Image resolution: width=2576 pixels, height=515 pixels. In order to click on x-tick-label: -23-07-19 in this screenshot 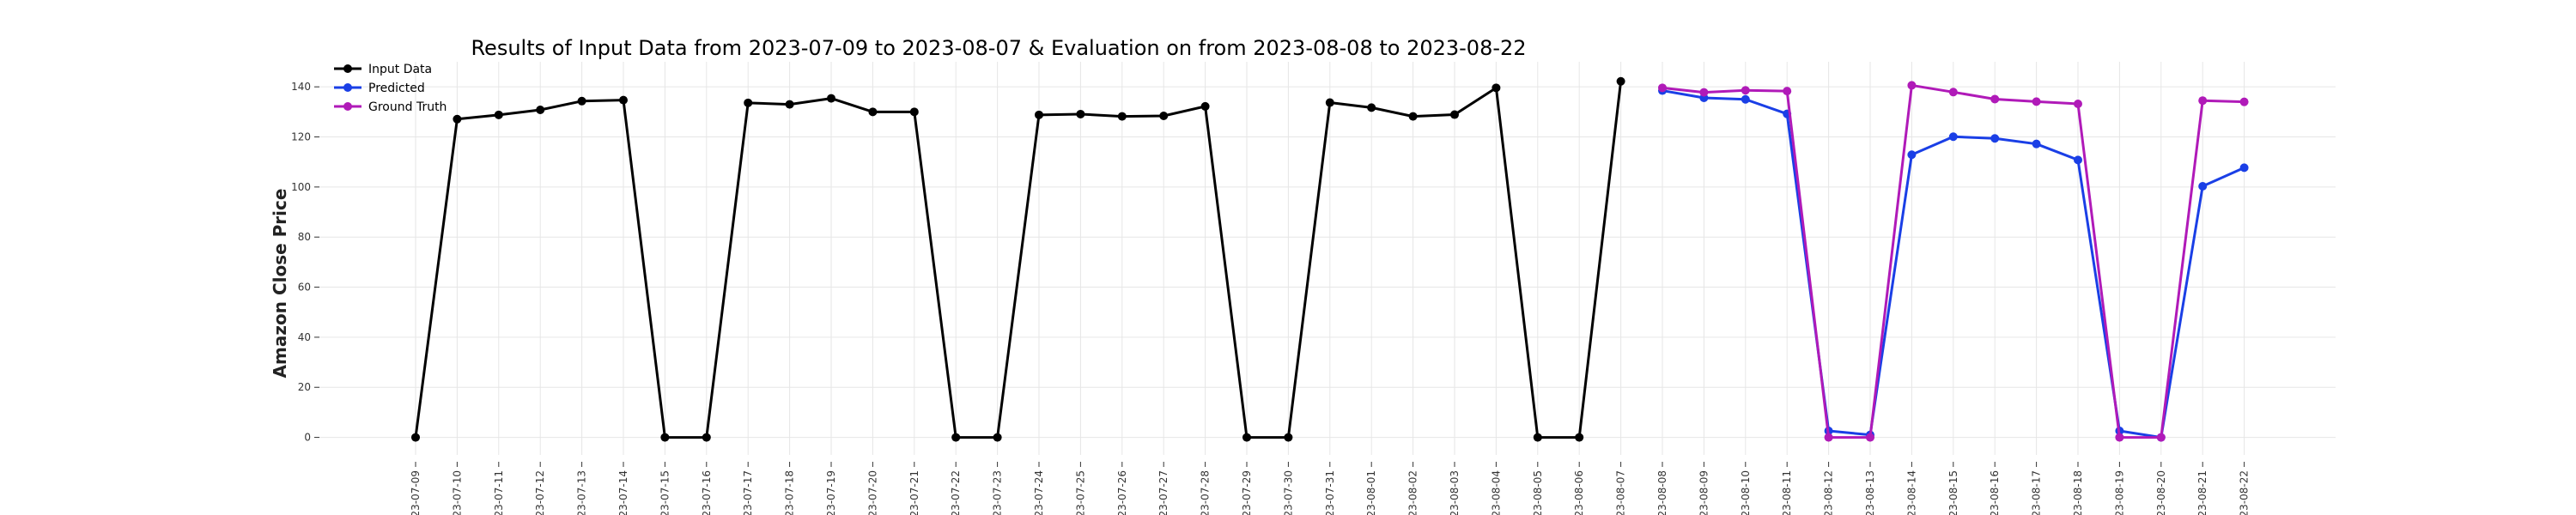, I will do `click(831, 492)`.